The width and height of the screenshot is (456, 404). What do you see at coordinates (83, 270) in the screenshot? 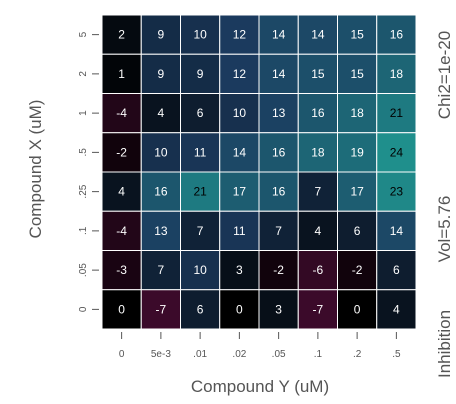
I see `y-tick-label: .05` at bounding box center [83, 270].